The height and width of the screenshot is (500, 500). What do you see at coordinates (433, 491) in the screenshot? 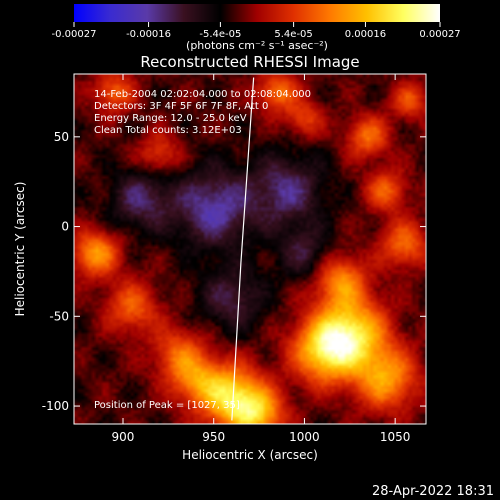
I see `timestamp: 28-Apr-2022 18:31` at bounding box center [433, 491].